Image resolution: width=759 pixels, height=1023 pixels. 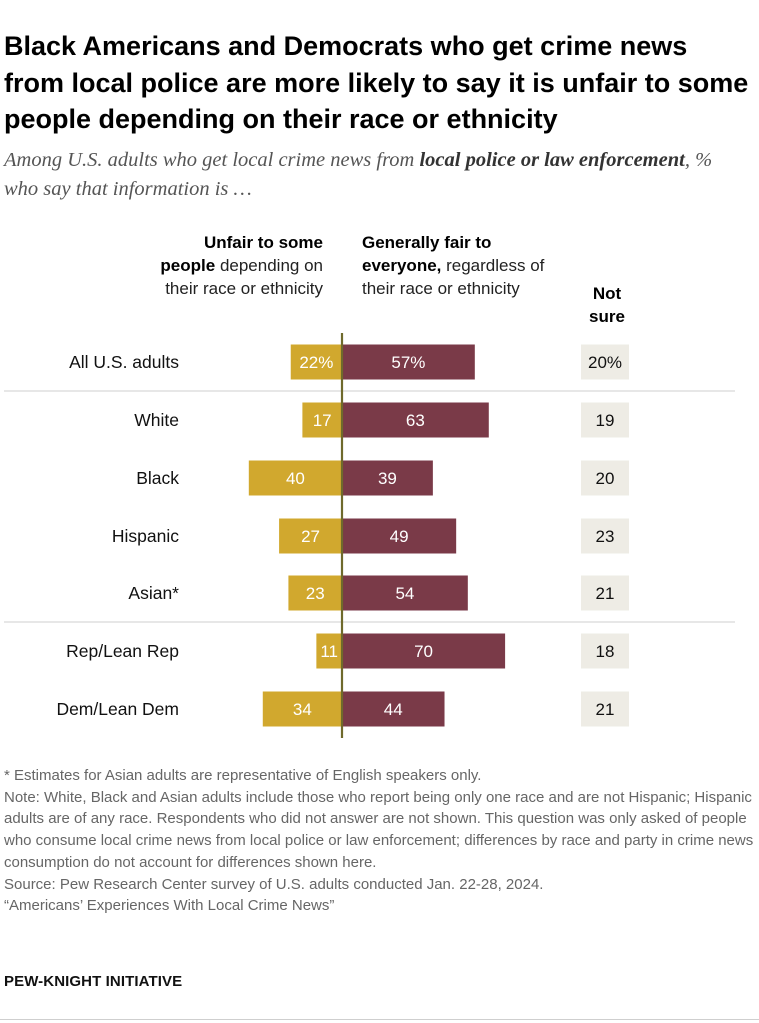 I want to click on brand-label: PEW-KNIGHT INITIATIVE, so click(x=93, y=981).